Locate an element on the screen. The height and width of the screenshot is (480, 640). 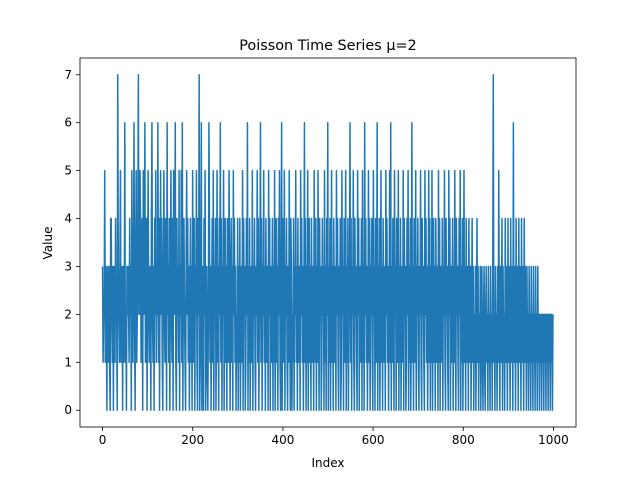
y-tick-label: 5 is located at coordinates (68, 171).